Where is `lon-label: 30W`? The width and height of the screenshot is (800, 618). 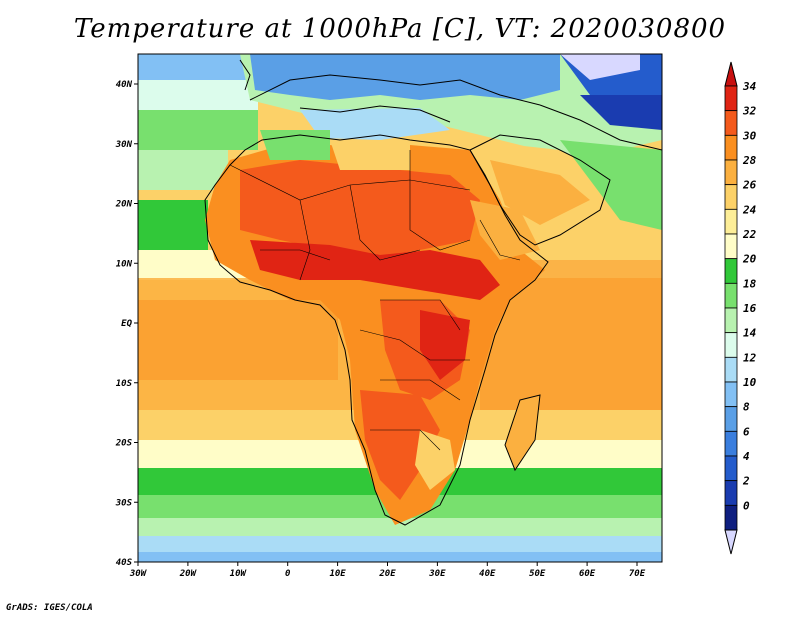
lon-label: 30W is located at coordinates (138, 574).